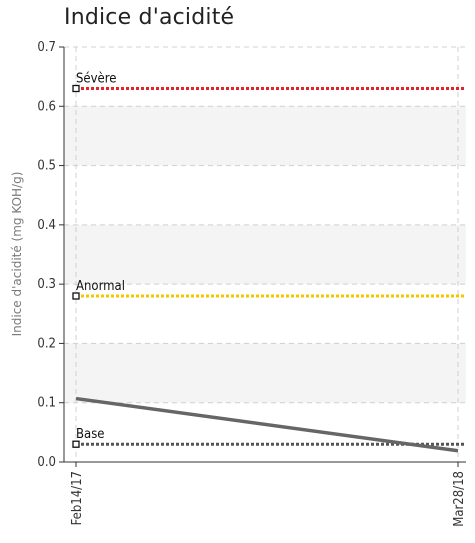  Describe the element at coordinates (46, 284) in the screenshot. I see `y-tick-label: 0.3` at that location.